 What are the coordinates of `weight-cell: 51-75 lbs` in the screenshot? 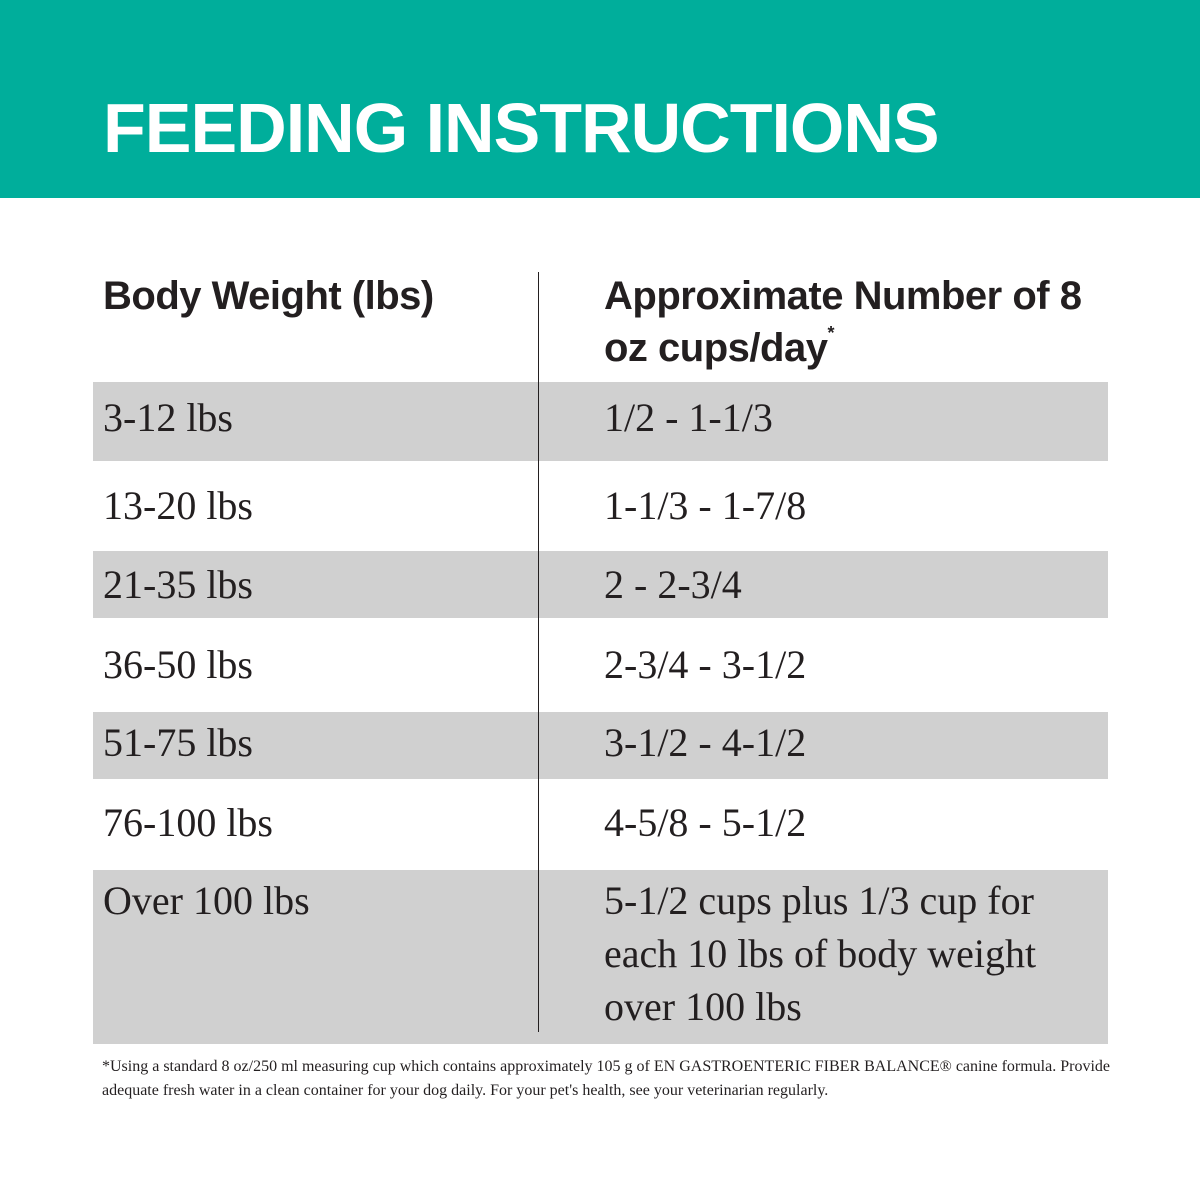 It's located at (178, 742).